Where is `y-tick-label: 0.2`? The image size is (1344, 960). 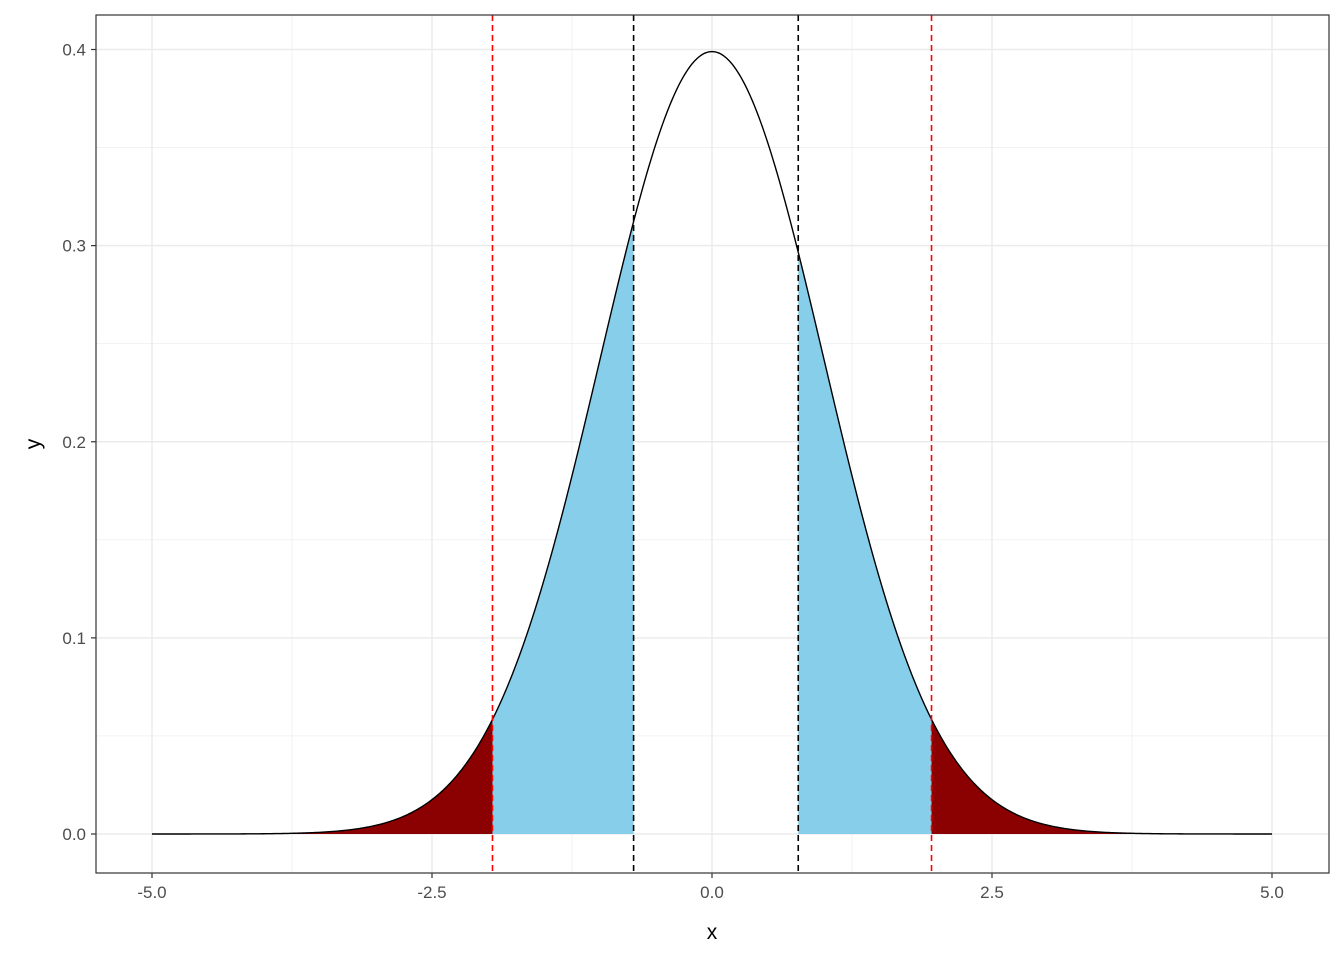
y-tick-label: 0.2 is located at coordinates (74, 442).